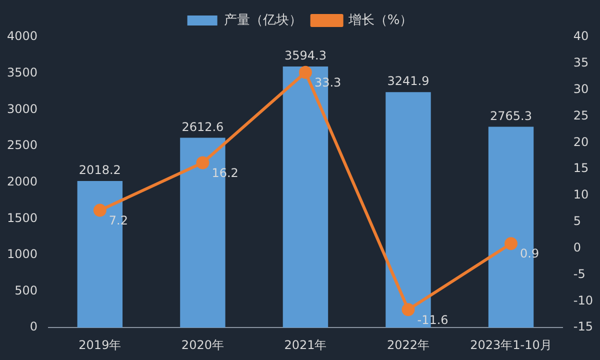  Describe the element at coordinates (203, 127) in the screenshot. I see `data-label: 2612.6` at that location.